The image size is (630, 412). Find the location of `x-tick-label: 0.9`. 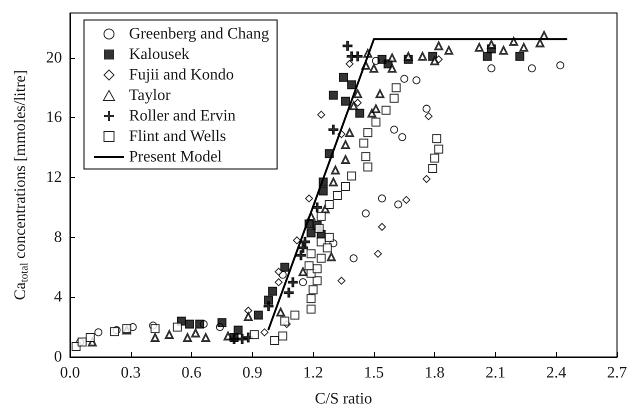

x-tick-label: 0.9 is located at coordinates (252, 373).